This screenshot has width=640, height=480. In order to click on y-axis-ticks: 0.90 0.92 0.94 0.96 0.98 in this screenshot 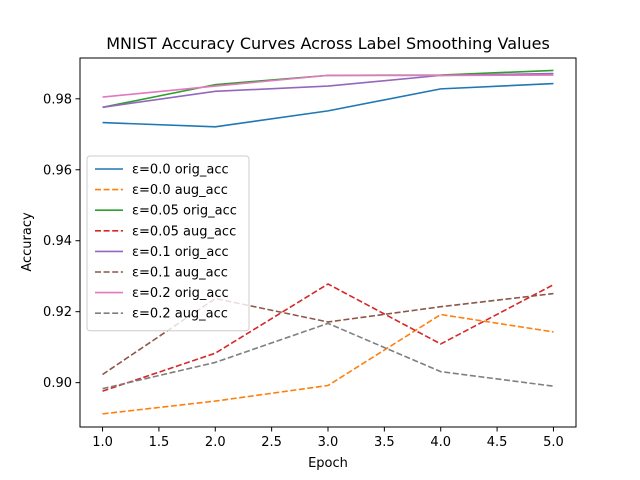, I will do `click(61, 241)`.